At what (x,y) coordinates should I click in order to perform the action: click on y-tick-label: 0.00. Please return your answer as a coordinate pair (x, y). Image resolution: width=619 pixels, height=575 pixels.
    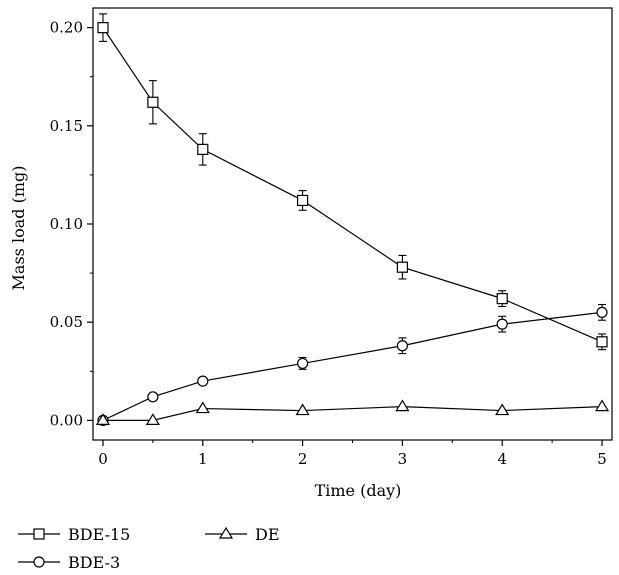
    Looking at the image, I should click on (66, 420).